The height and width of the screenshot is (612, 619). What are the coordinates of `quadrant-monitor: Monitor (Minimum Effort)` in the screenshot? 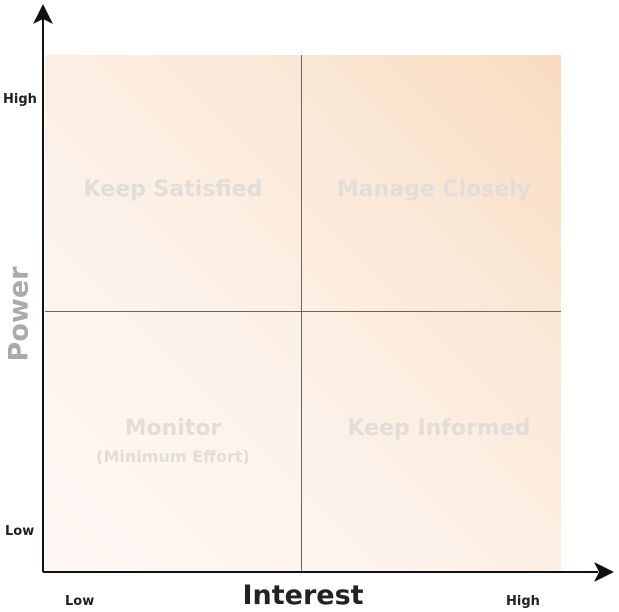 It's located at (173, 441).